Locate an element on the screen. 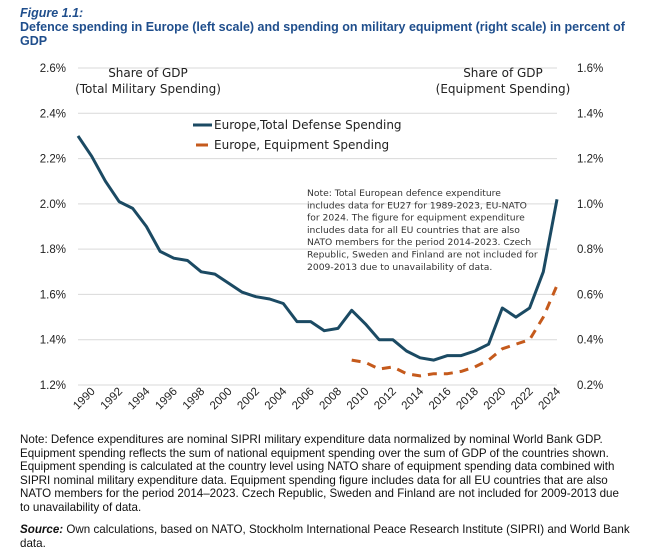 The height and width of the screenshot is (560, 645). annotation-line: Note: Total European defence expenditure is located at coordinates (404, 193).